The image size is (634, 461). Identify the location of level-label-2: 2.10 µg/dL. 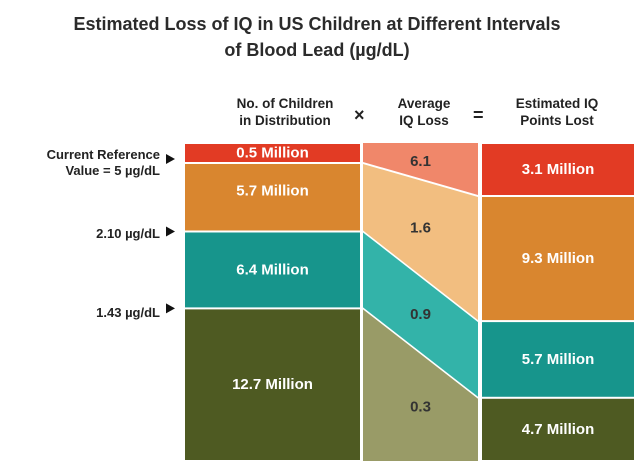
(128, 233).